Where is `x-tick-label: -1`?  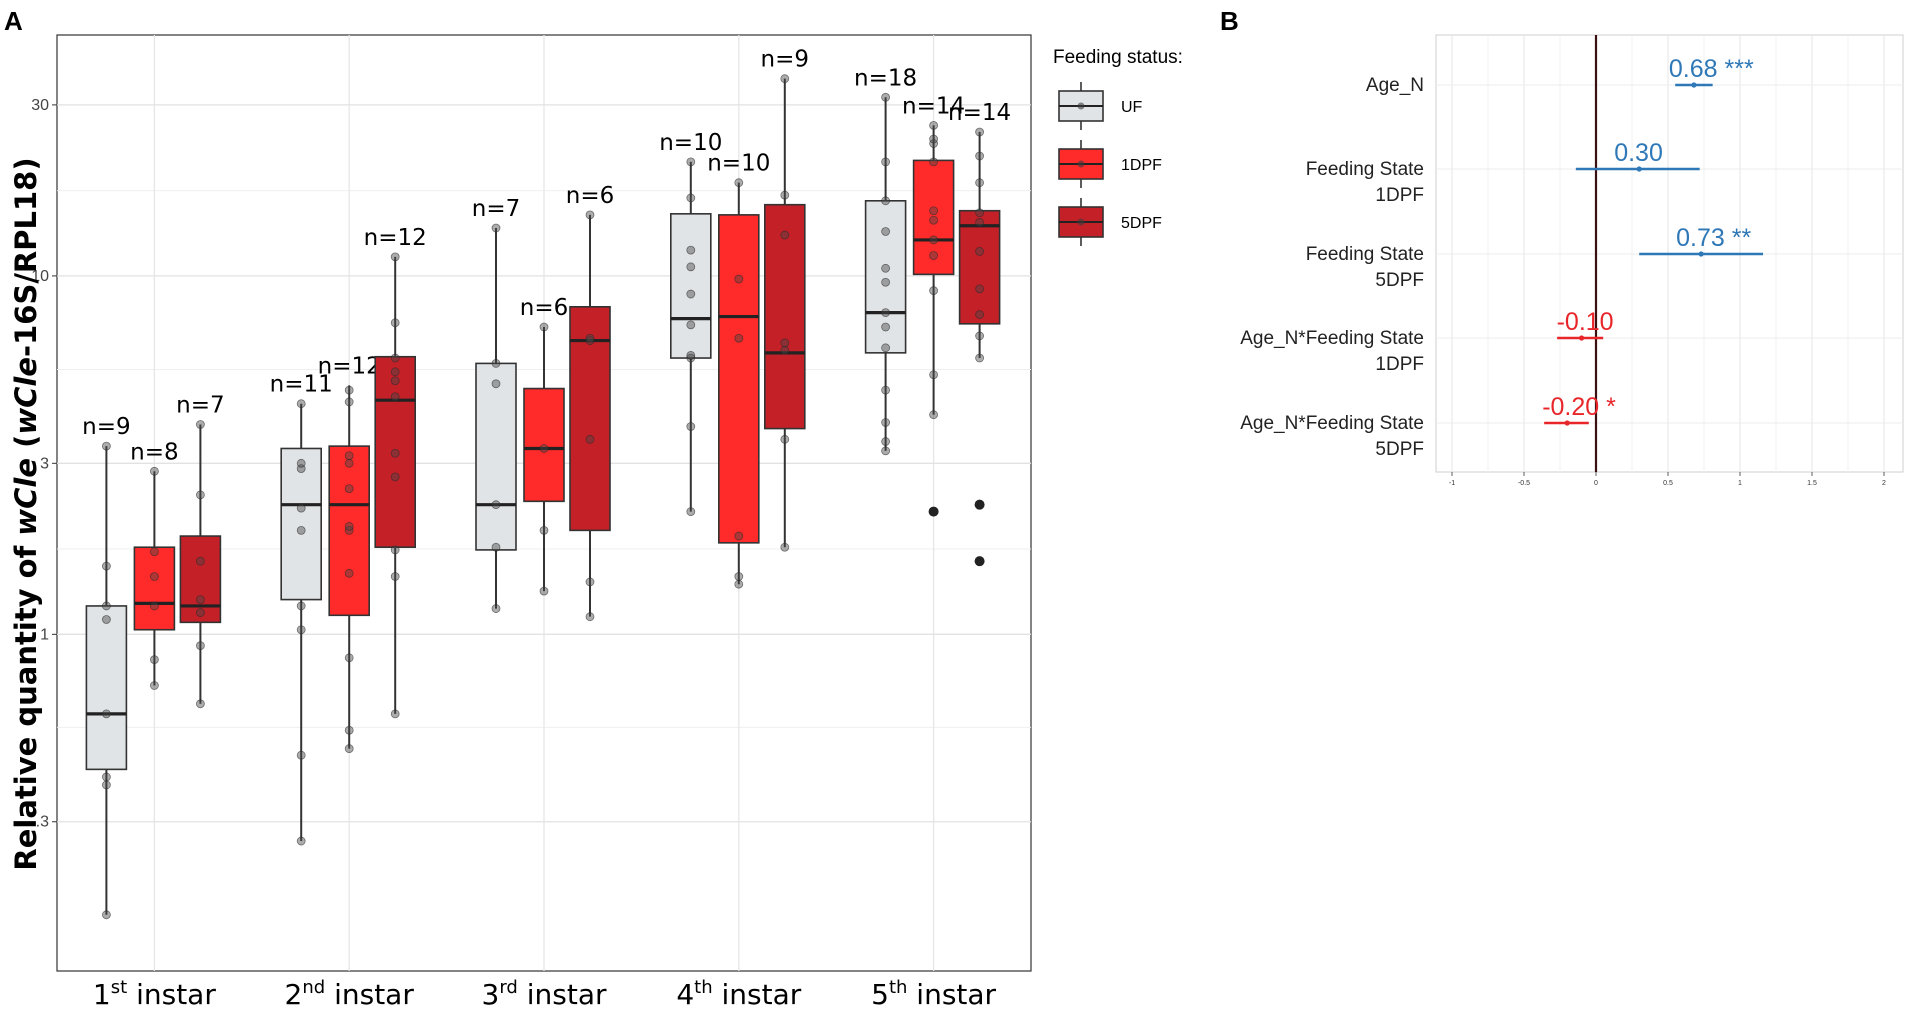 x-tick-label: -1 is located at coordinates (1452, 483).